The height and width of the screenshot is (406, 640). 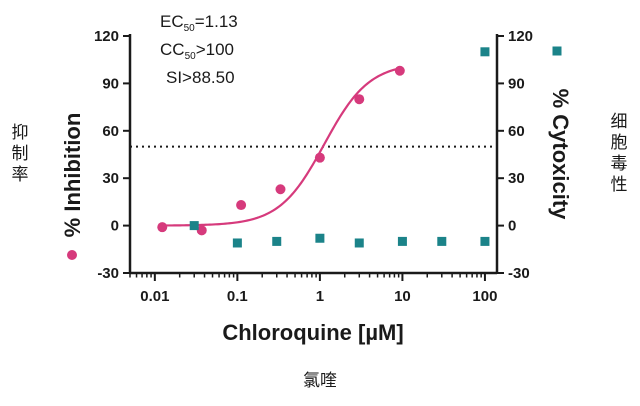 What do you see at coordinates (20, 133) in the screenshot?
I see `left-cn-char-1: 抑` at bounding box center [20, 133].